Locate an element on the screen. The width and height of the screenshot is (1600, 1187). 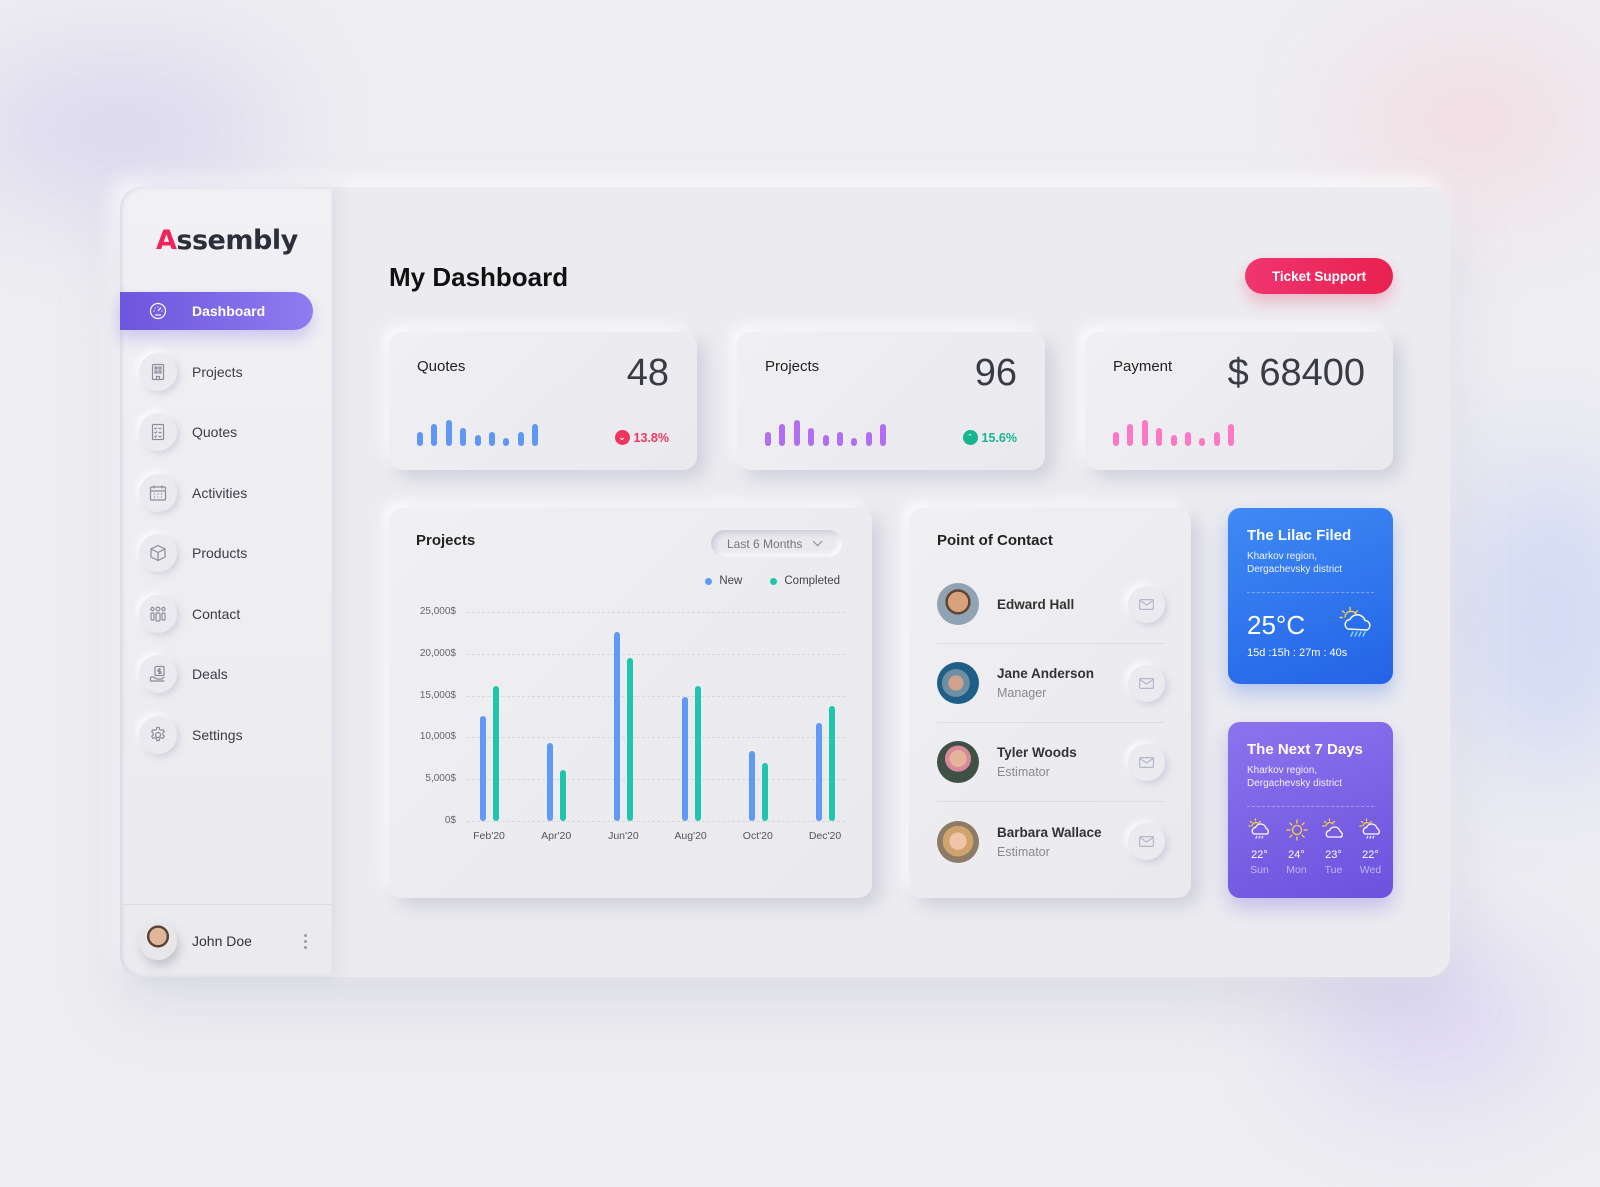
forecast-days: 22° Sun 24° Mon 23° Tue 22° Wed is located at coordinates (1315, 847).